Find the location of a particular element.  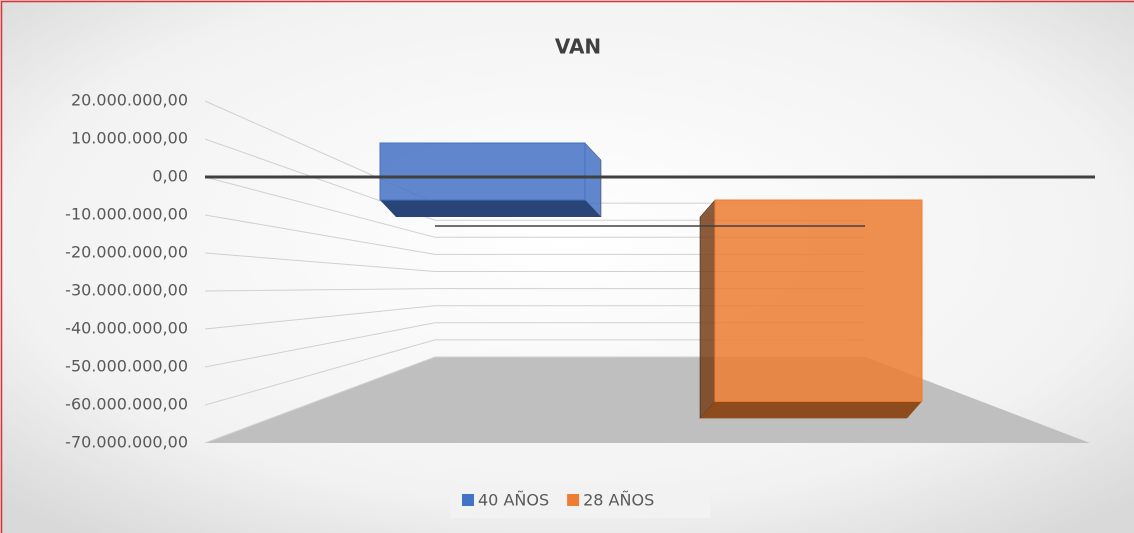

y-tick-label: -50.000.000,00 is located at coordinates (126, 366).